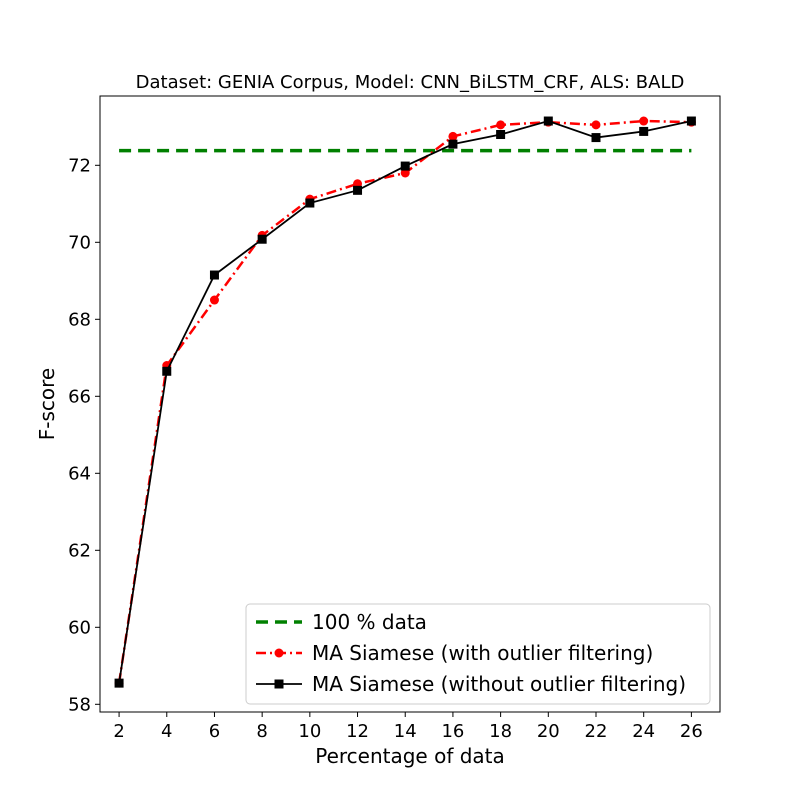 The height and width of the screenshot is (800, 800). I want to click on x-tick-label: 20, so click(548, 731).